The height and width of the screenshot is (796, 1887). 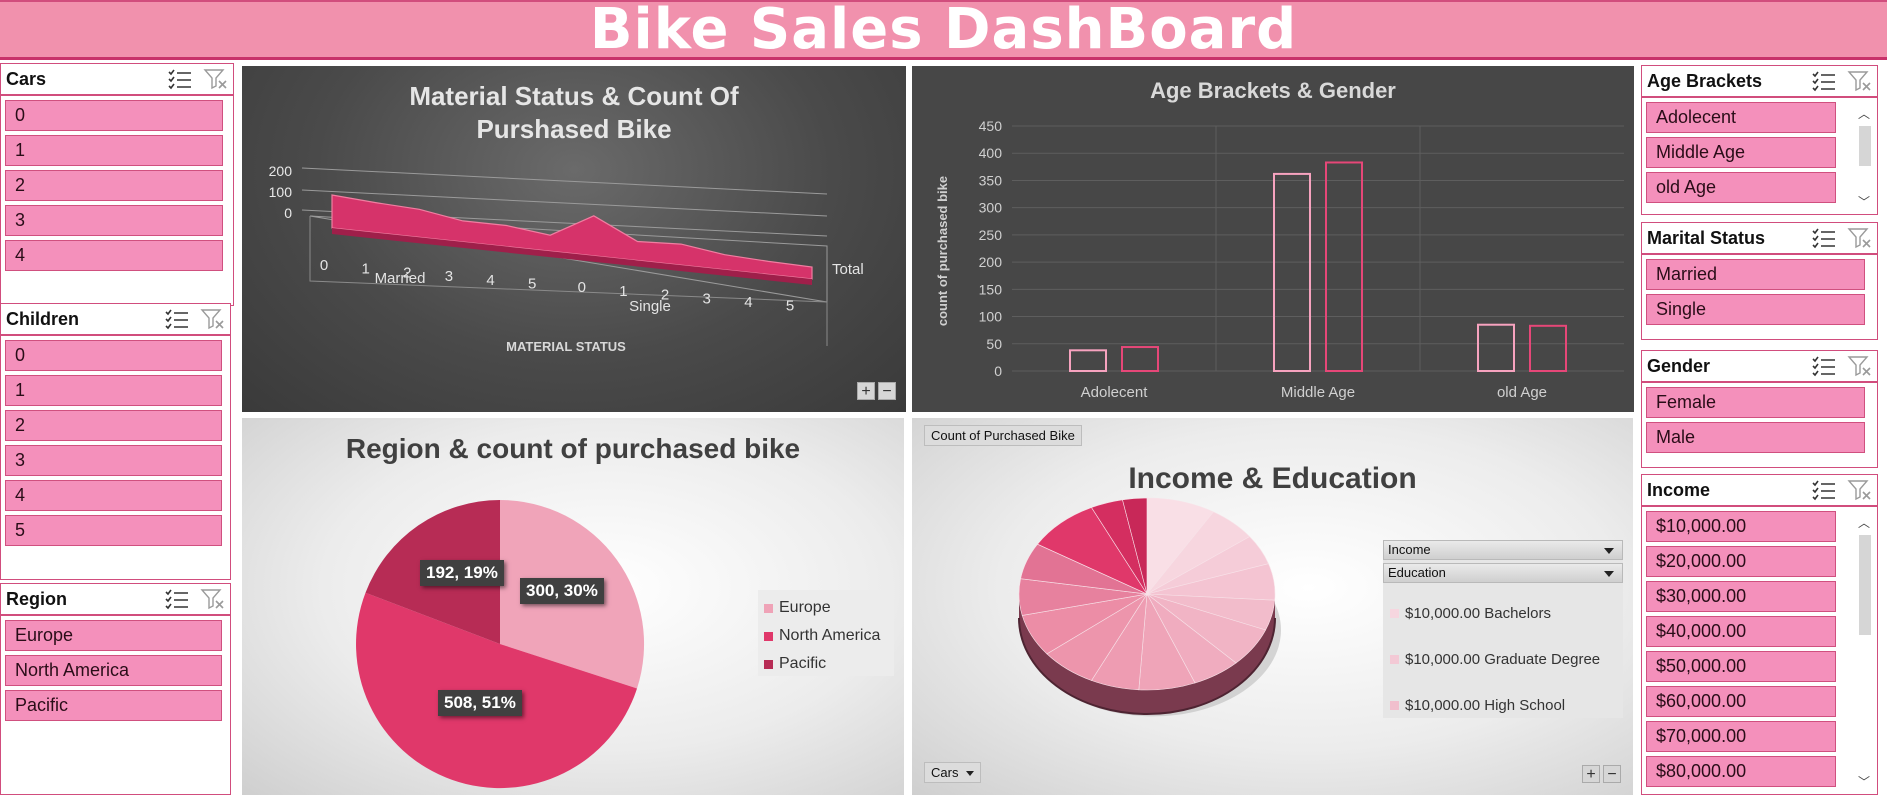 I want to click on x-tick-label: 3, so click(x=449, y=276).